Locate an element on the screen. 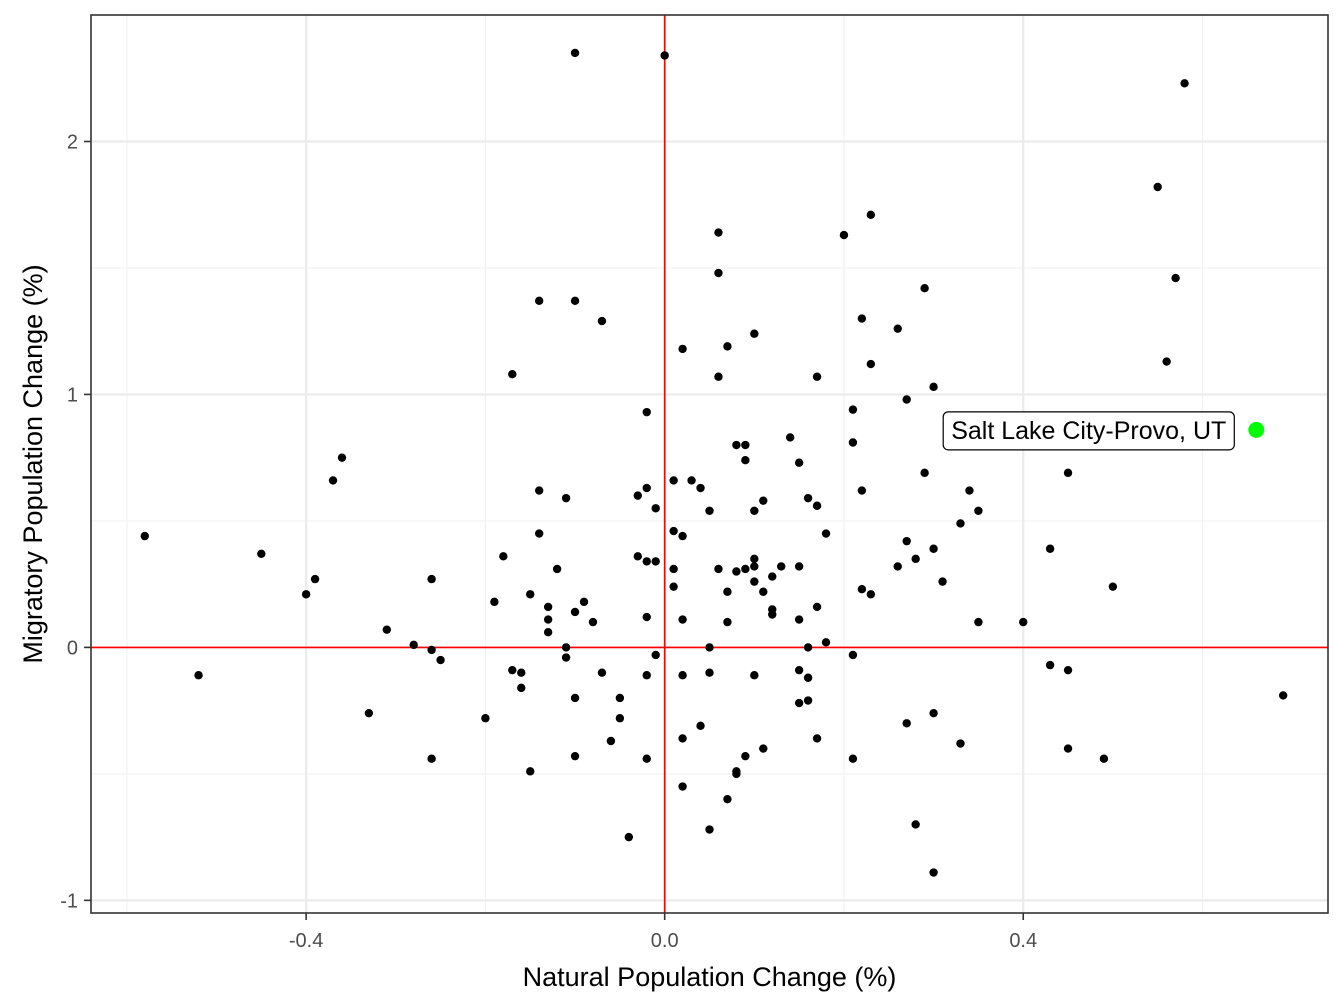 The height and width of the screenshot is (1008, 1344). y-tick-label: -1 is located at coordinates (69, 901).